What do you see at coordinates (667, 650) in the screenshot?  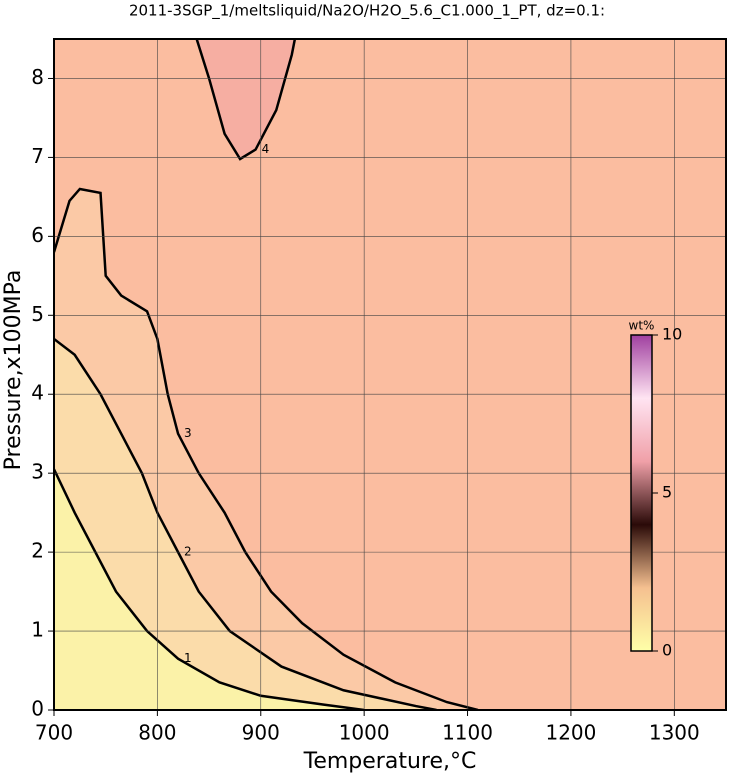 I see `colorbar-tick-label: 0` at bounding box center [667, 650].